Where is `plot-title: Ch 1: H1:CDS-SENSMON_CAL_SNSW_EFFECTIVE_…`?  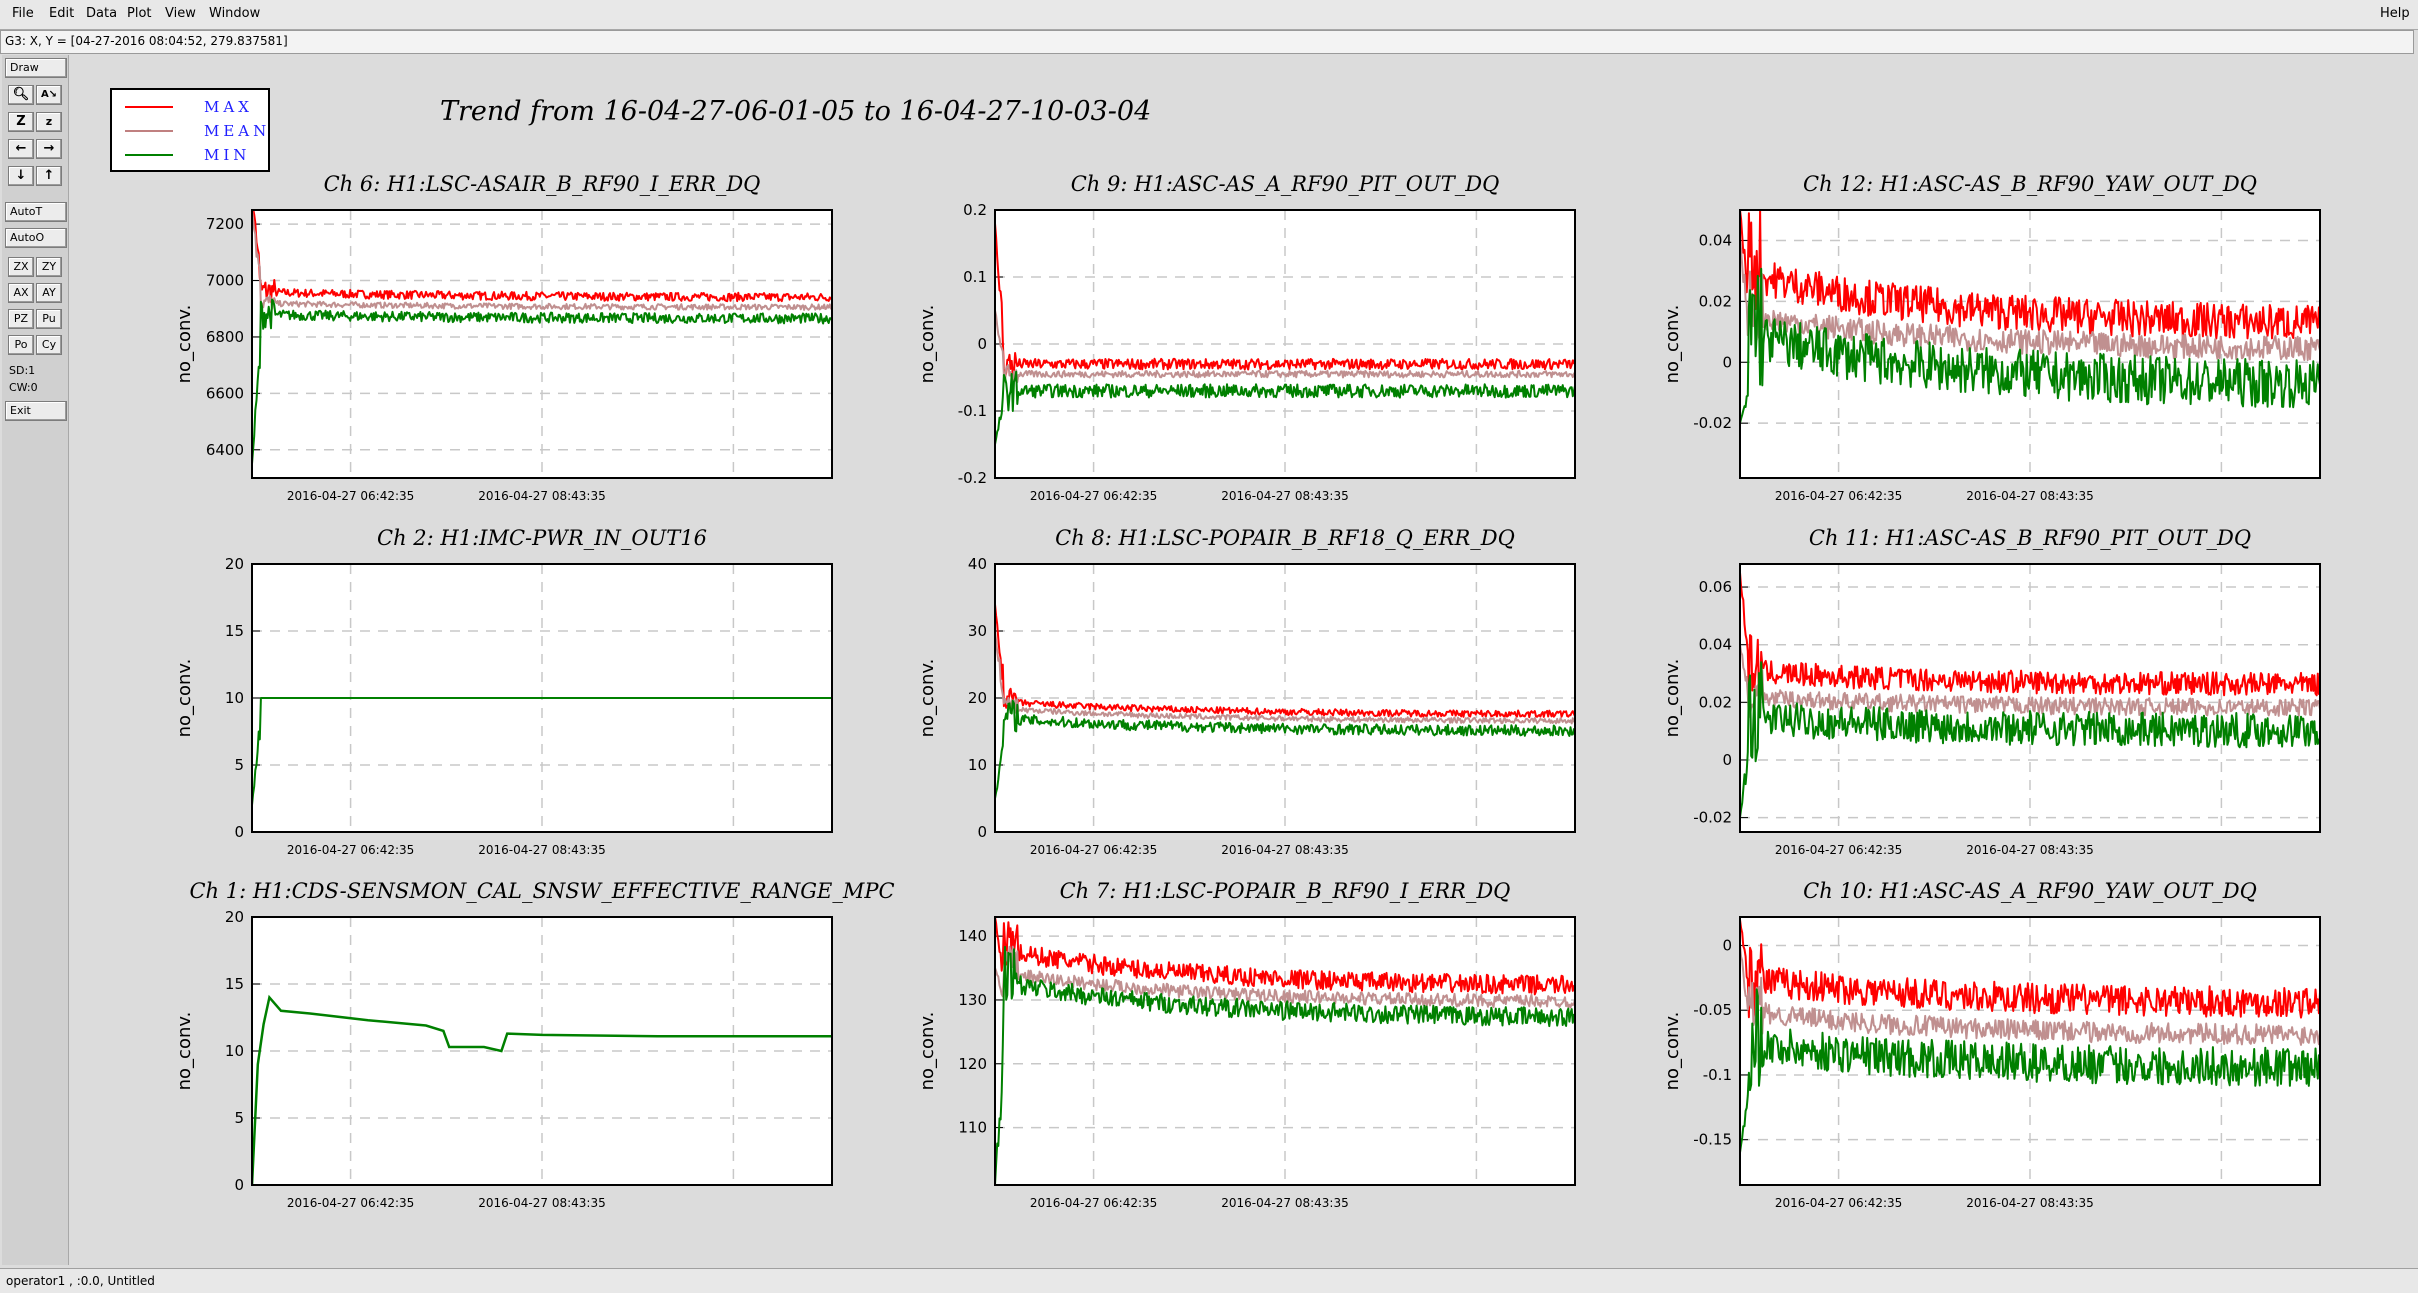
plot-title: Ch 1: H1:CDS-SENSMON_CAL_SNSW_EFFECTIVE_… is located at coordinates (542, 891).